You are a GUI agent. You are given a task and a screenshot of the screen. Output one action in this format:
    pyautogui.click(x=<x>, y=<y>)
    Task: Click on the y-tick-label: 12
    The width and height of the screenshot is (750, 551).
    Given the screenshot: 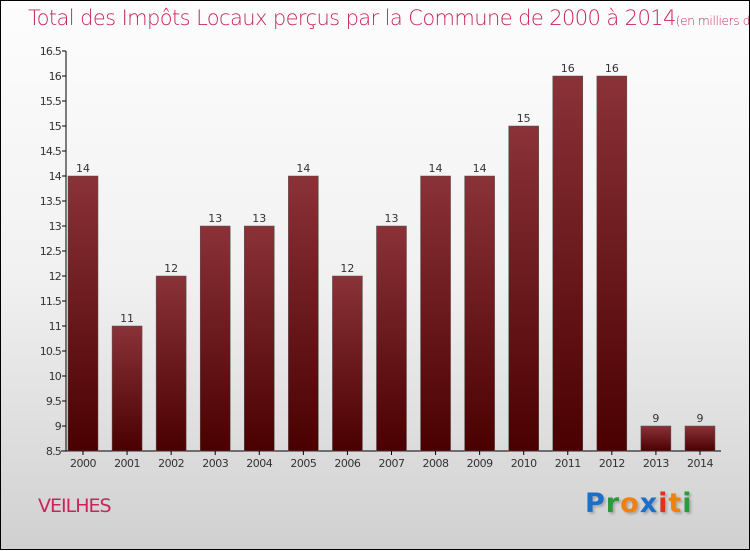 What is the action you would take?
    pyautogui.click(x=55, y=276)
    